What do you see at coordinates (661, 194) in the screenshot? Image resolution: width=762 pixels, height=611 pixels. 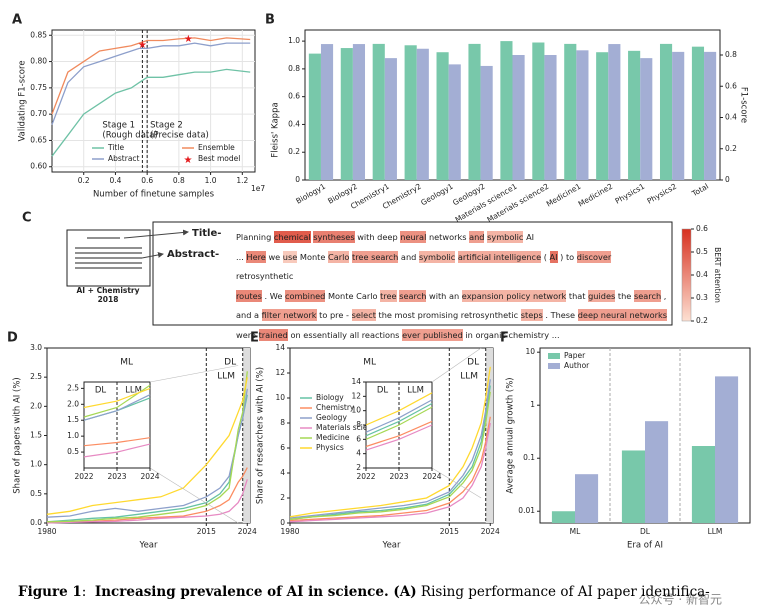 I see `x-tick-label: Physics2` at bounding box center [661, 194].